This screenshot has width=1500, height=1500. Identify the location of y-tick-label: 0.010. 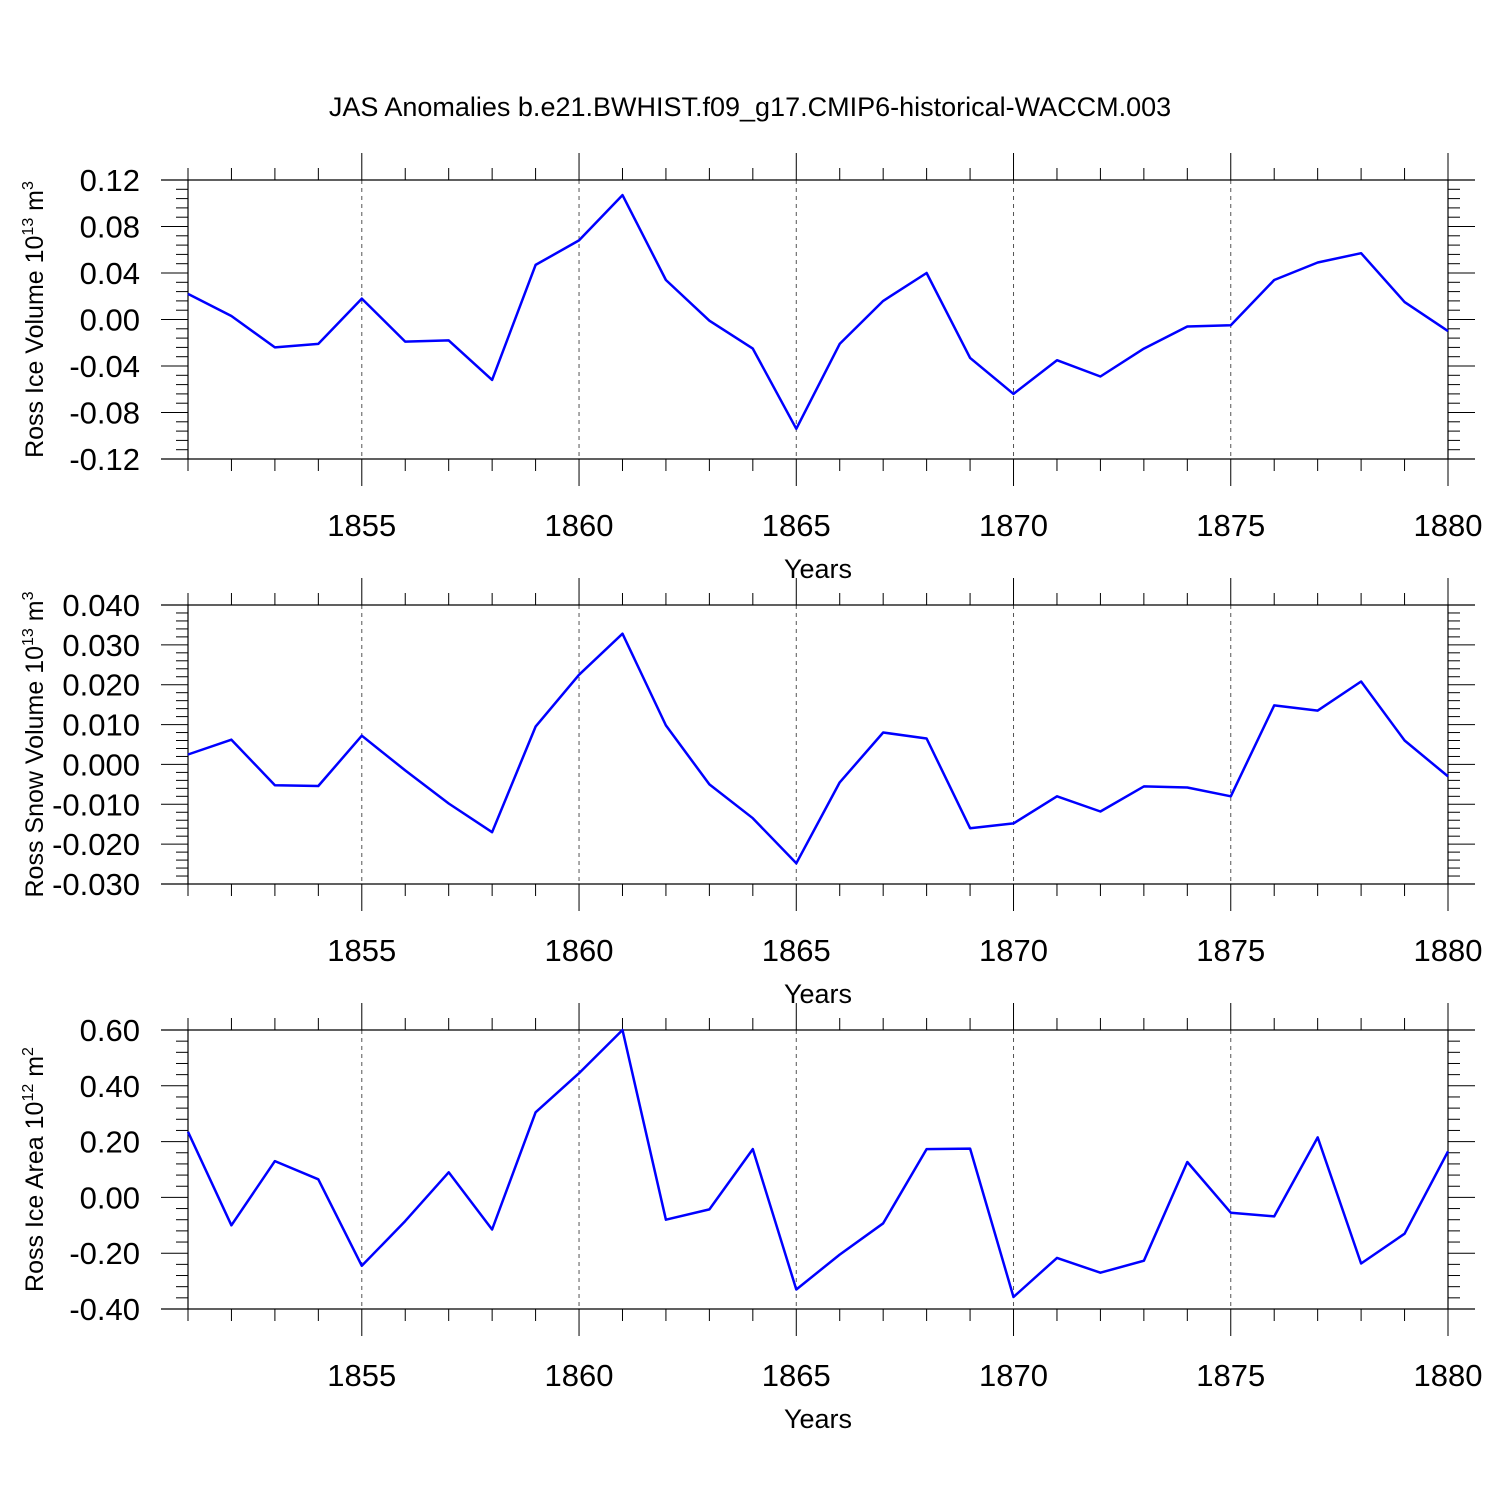
(101, 725).